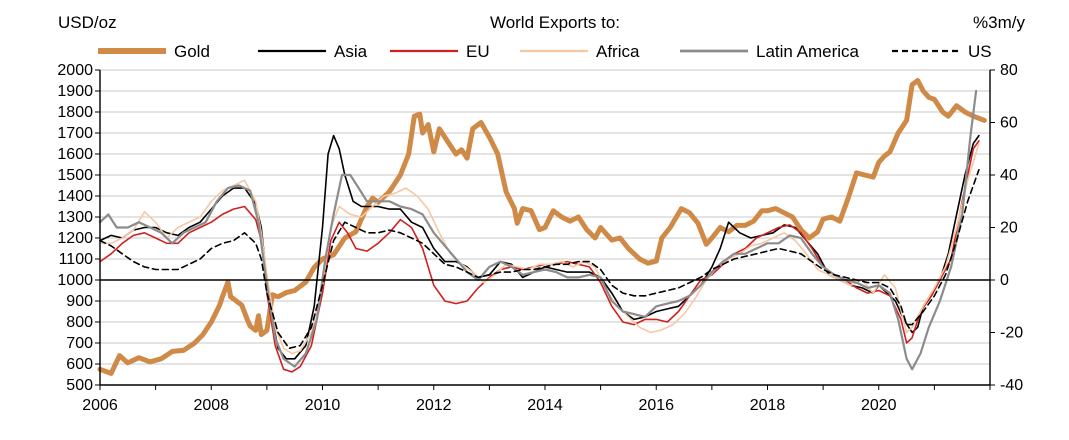  I want to click on legend-label: US, so click(980, 51).